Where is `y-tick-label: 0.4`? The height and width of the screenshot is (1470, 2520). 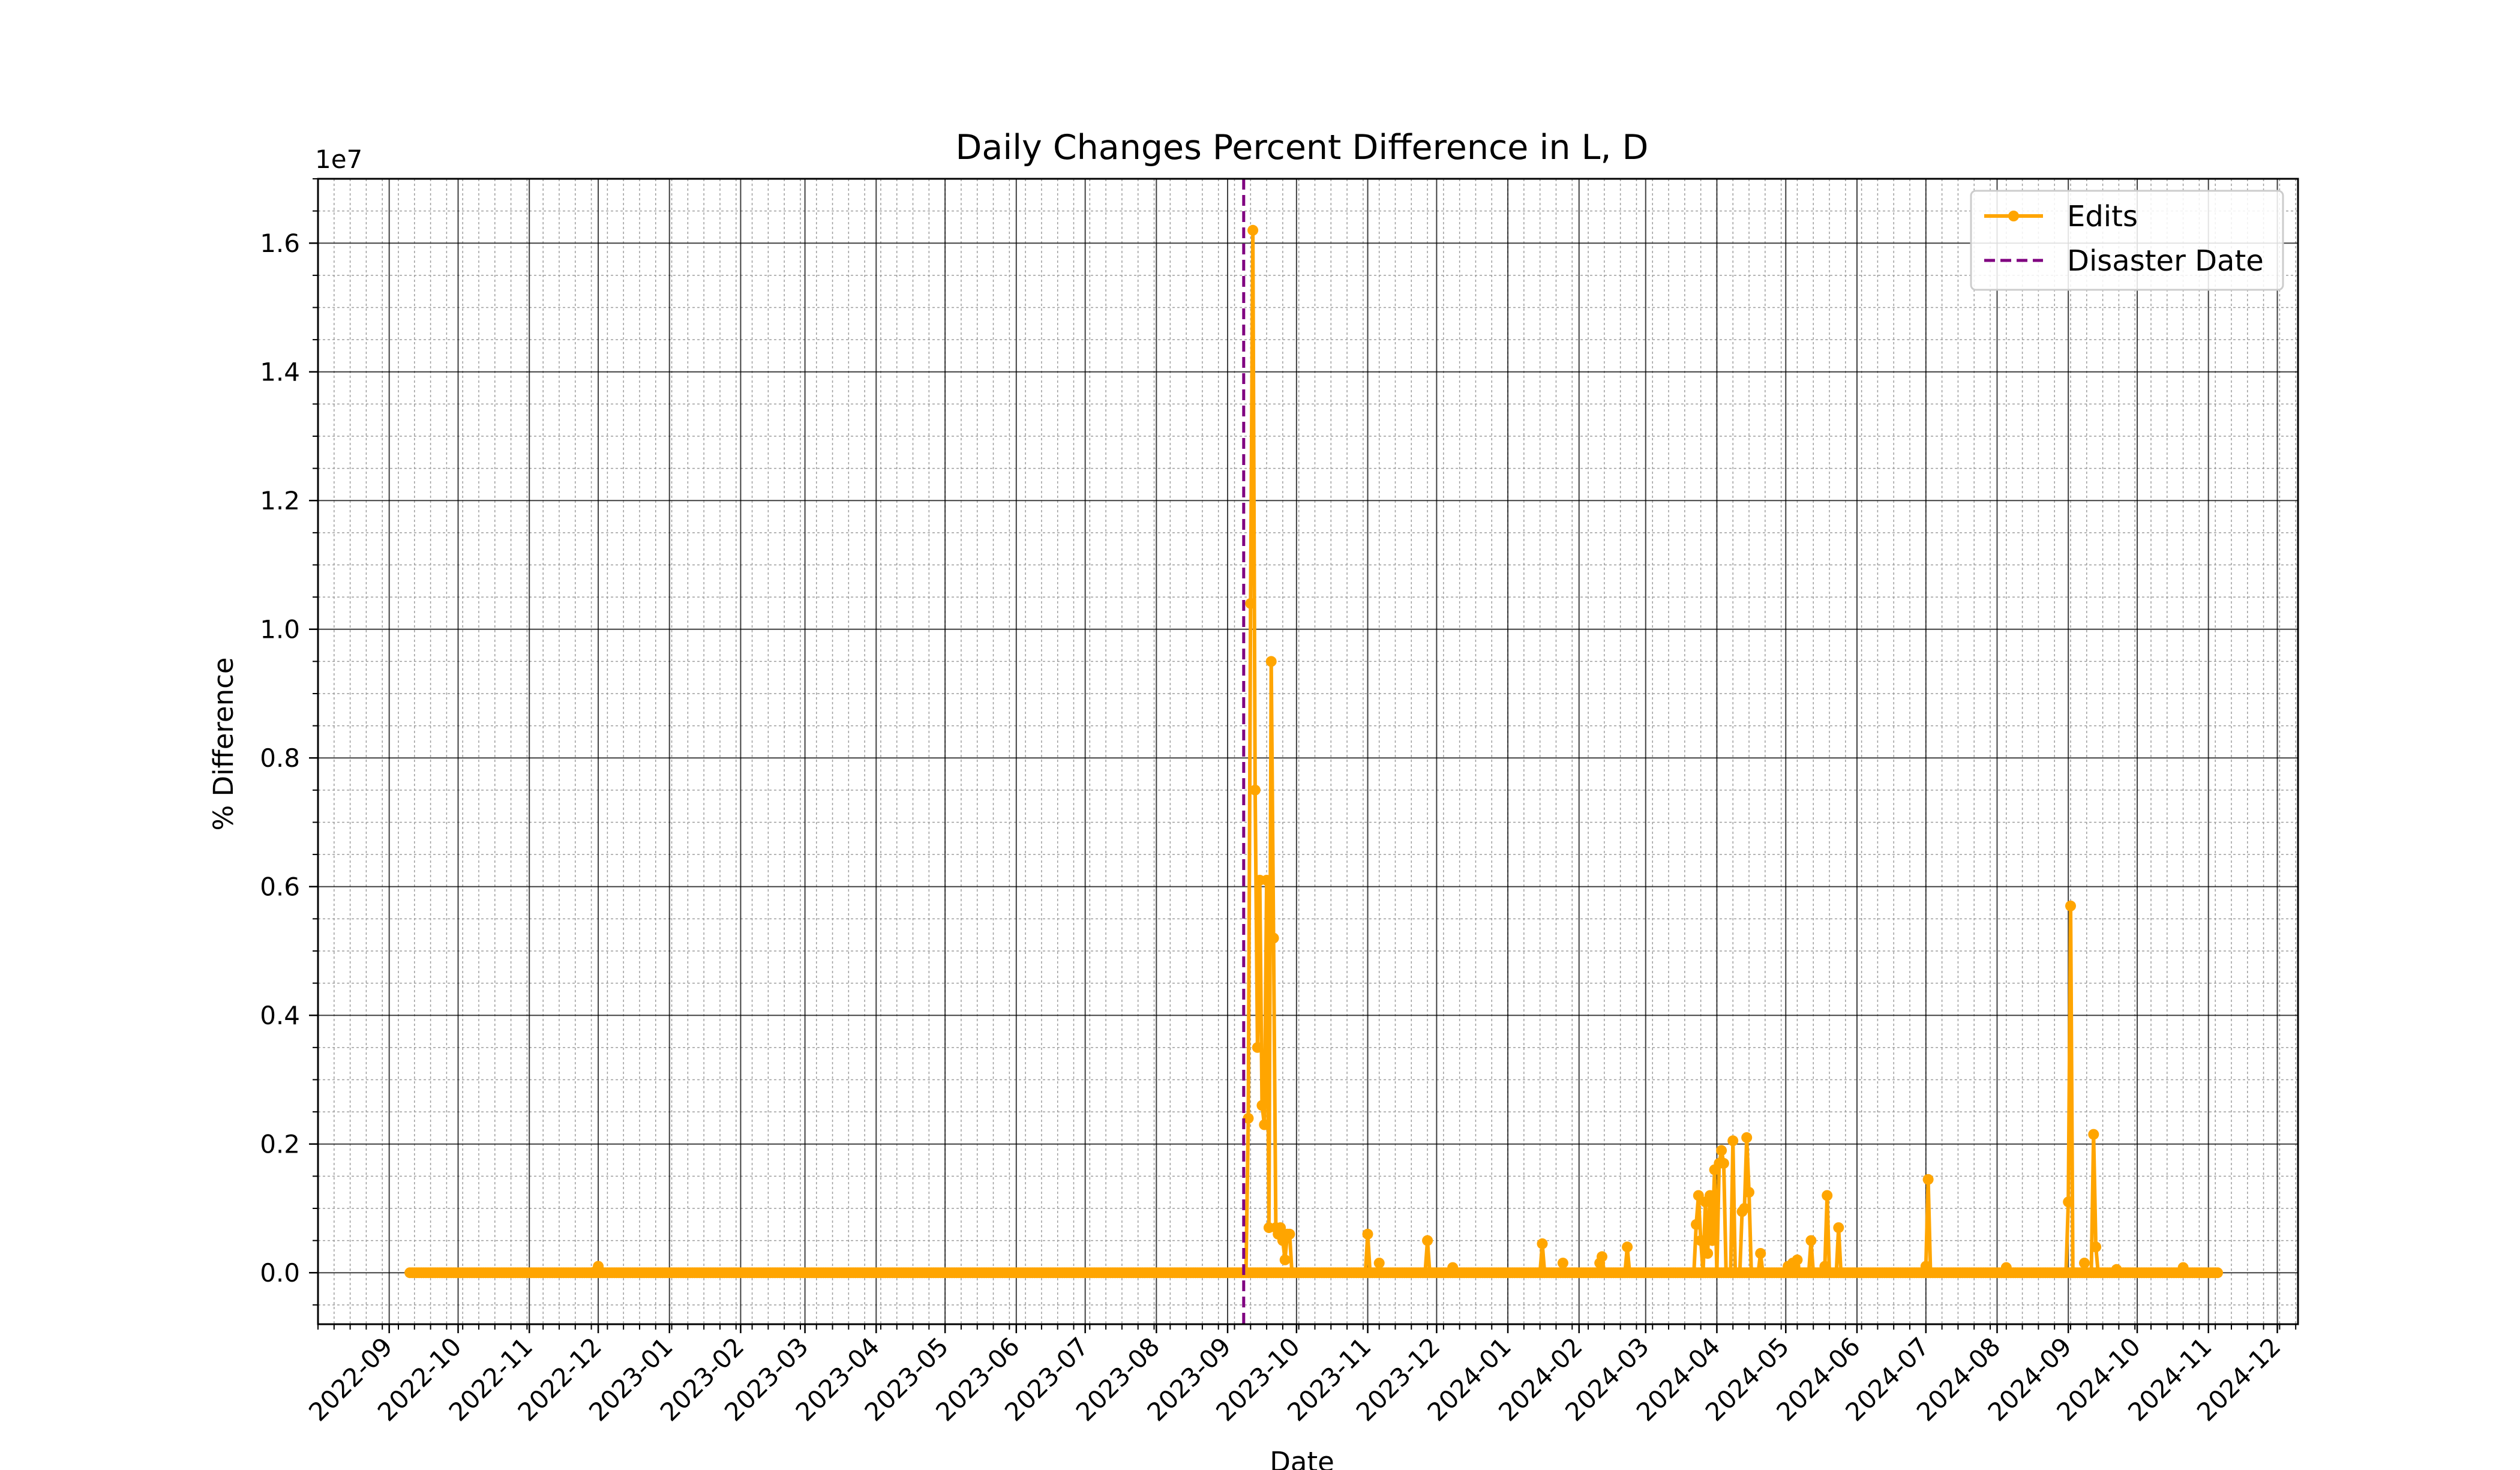
y-tick-label: 0.4 is located at coordinates (280, 1015).